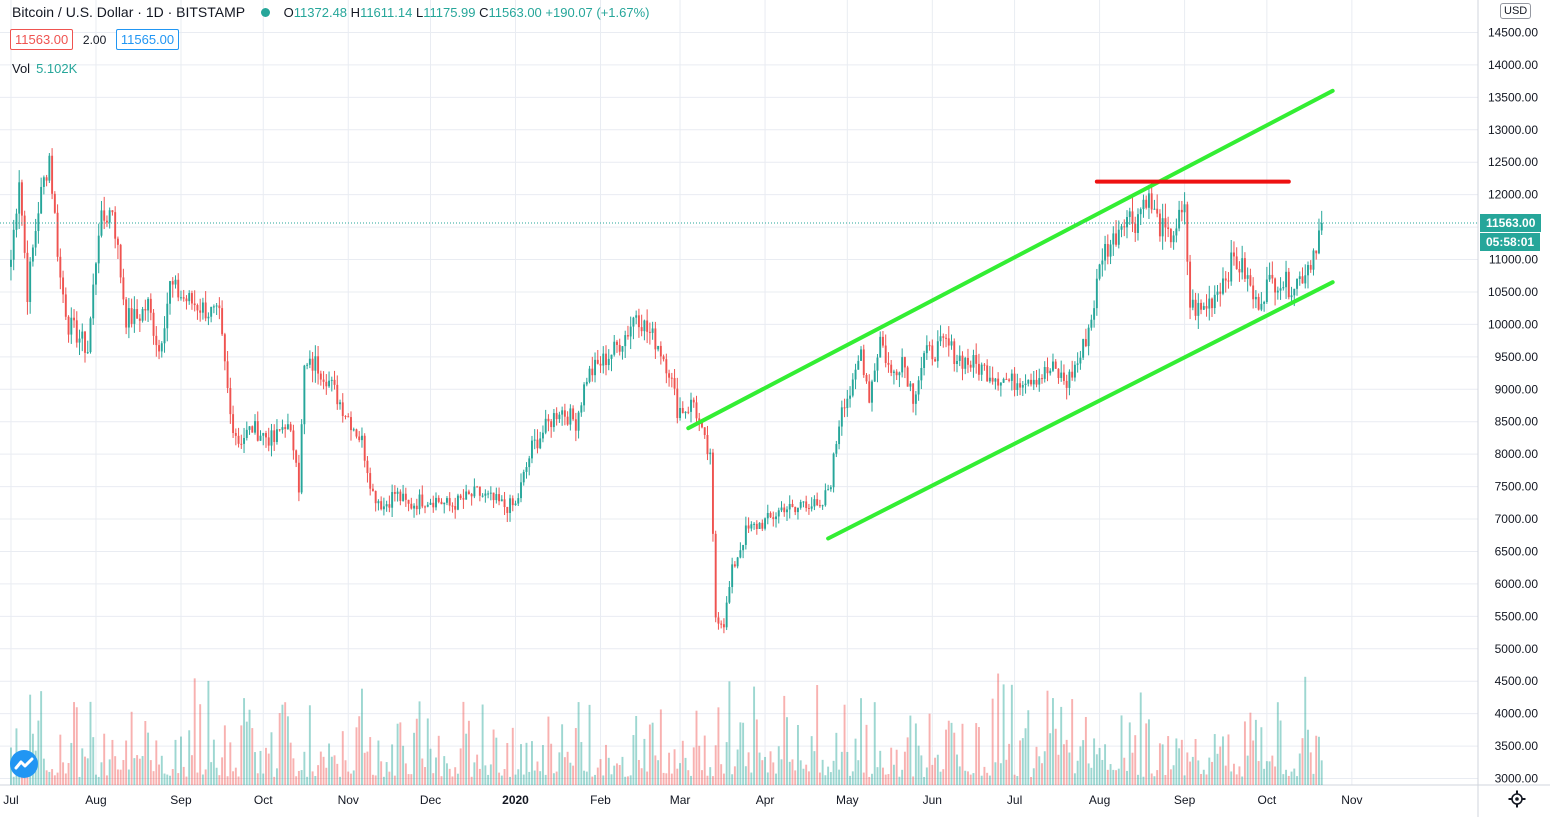 Image resolution: width=1550 pixels, height=817 pixels. Describe the element at coordinates (1513, 260) in the screenshot. I see `price-tick-label: 11000.00` at that location.